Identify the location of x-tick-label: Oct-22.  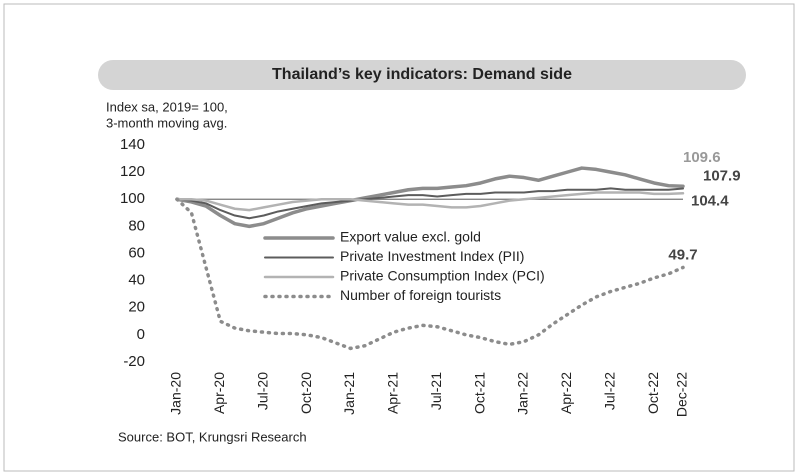
(653, 393).